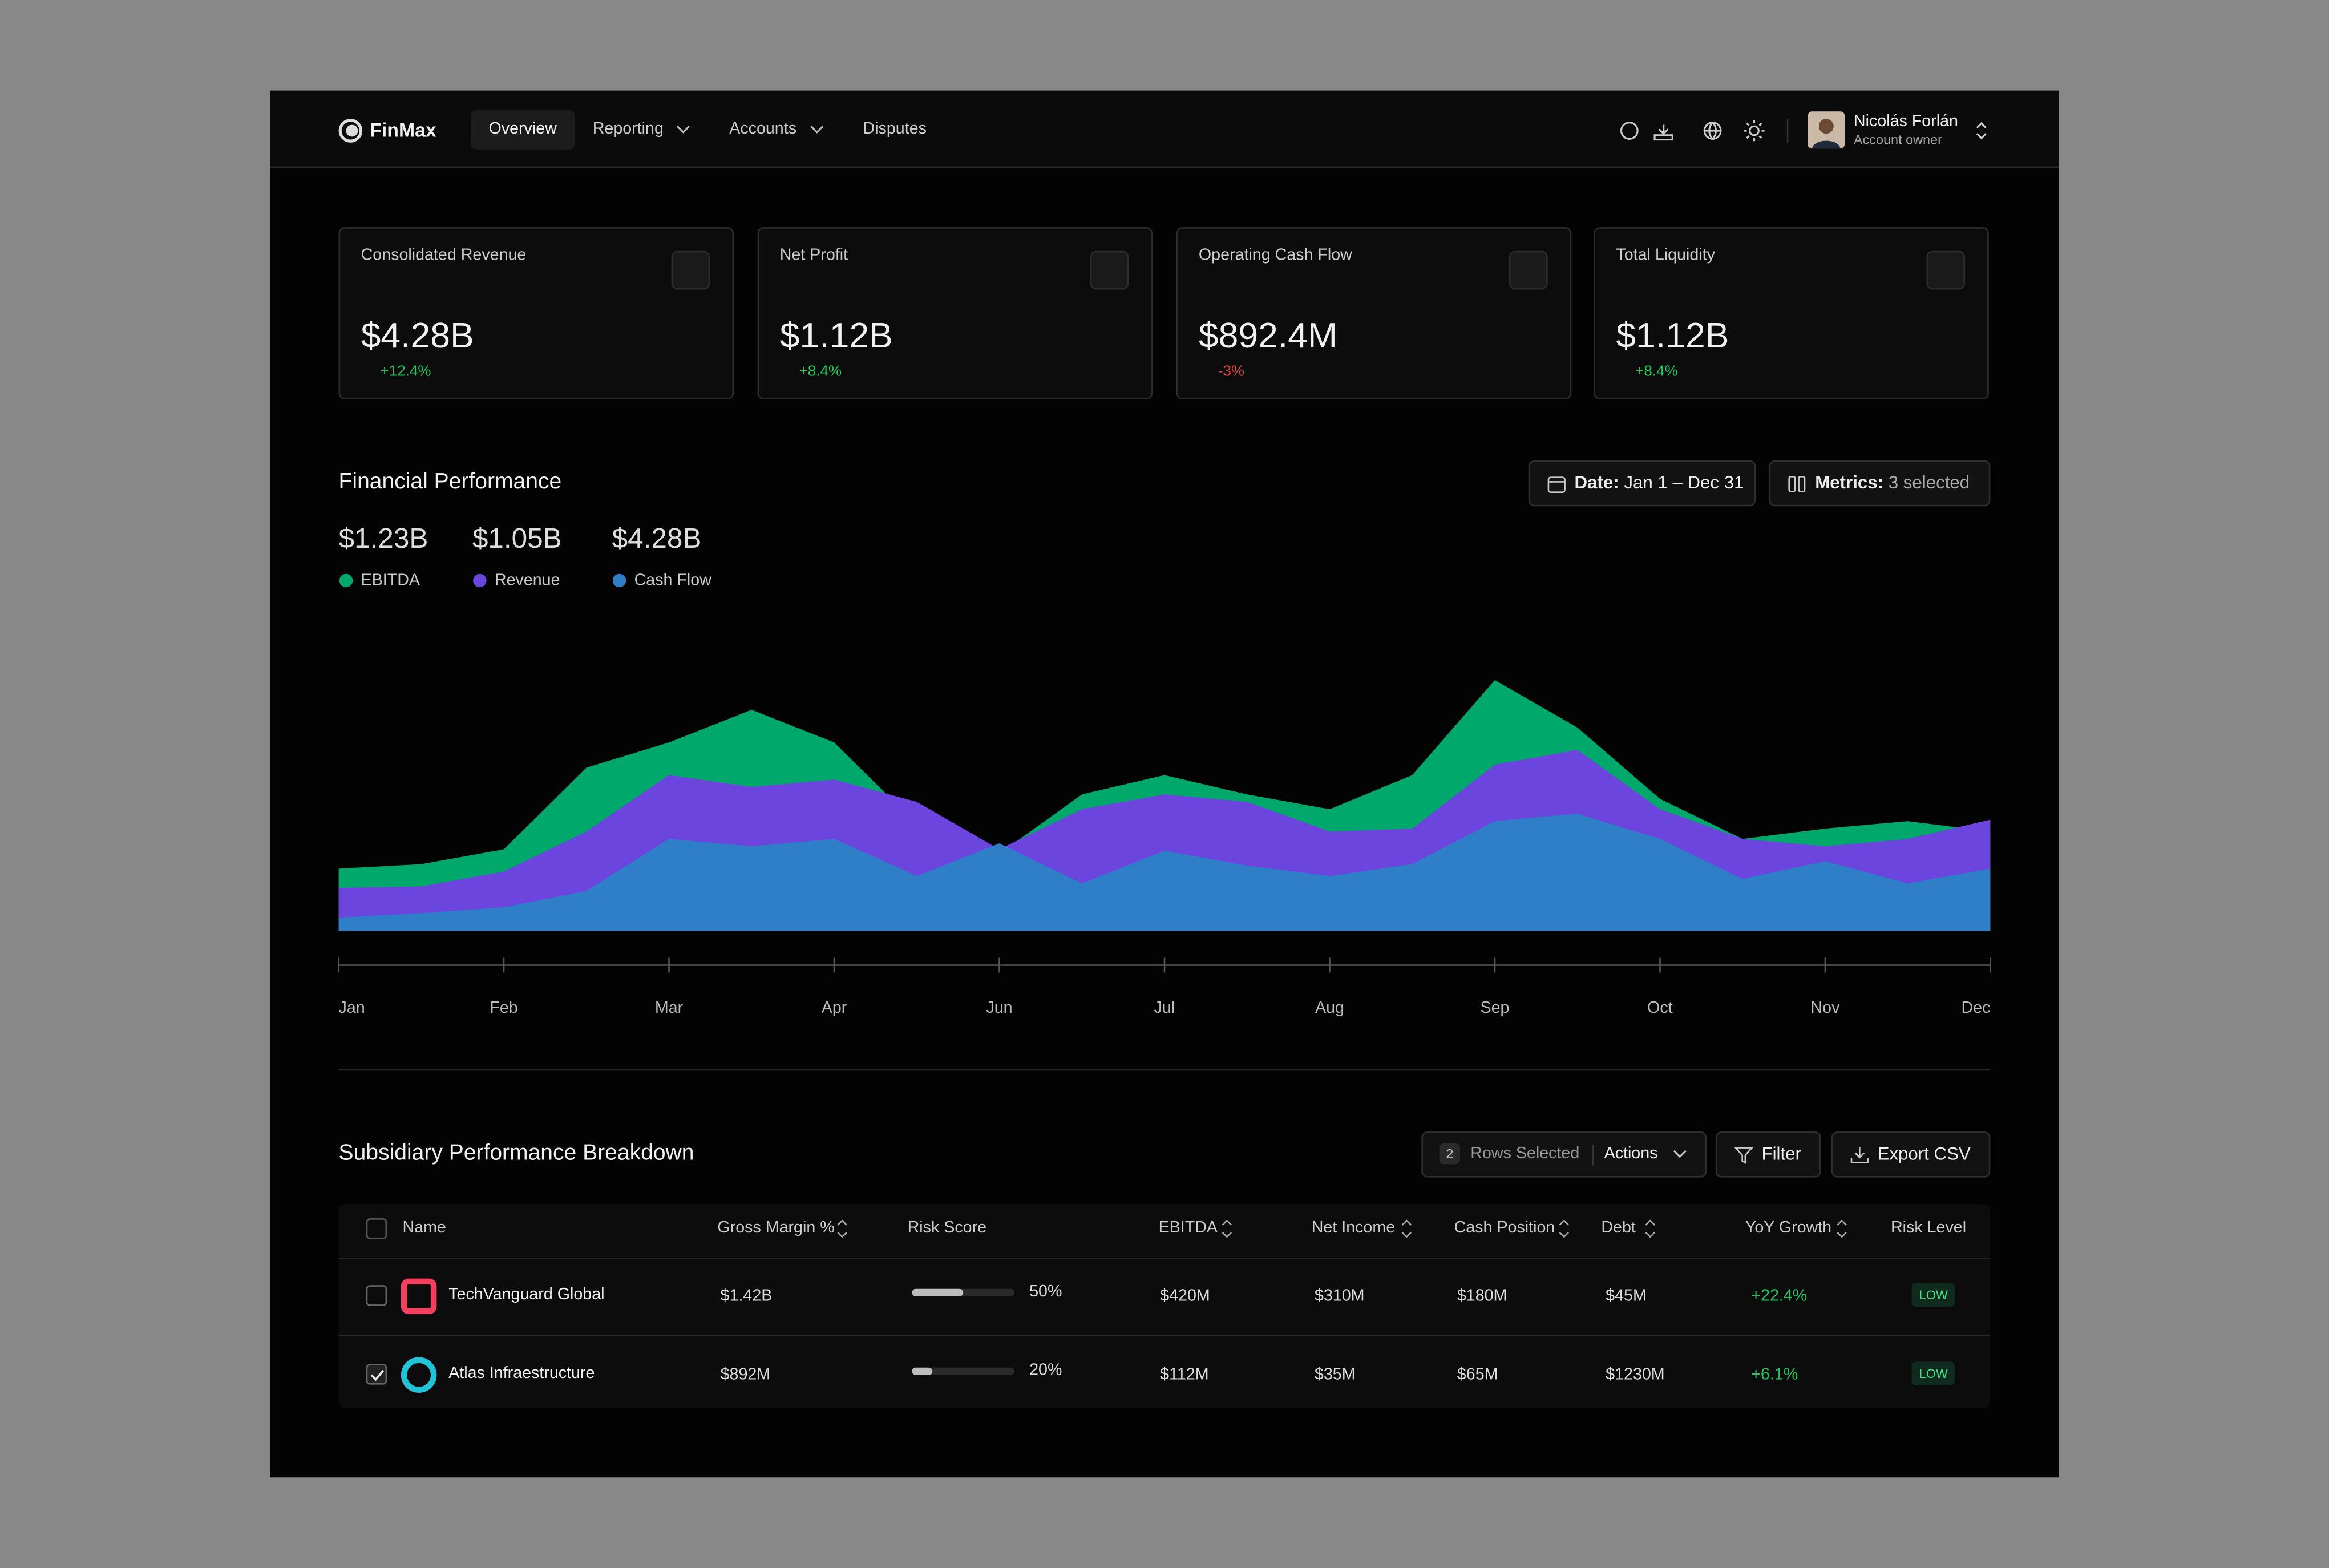 The width and height of the screenshot is (2329, 1568). Describe the element at coordinates (1631, 1154) in the screenshot. I see `actions: Actions` at that location.